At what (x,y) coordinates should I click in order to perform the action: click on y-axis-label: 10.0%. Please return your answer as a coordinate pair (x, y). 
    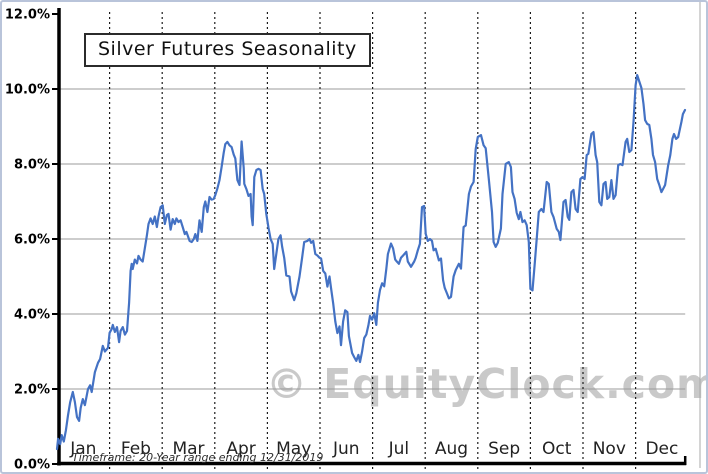
    Looking at the image, I should click on (27, 90).